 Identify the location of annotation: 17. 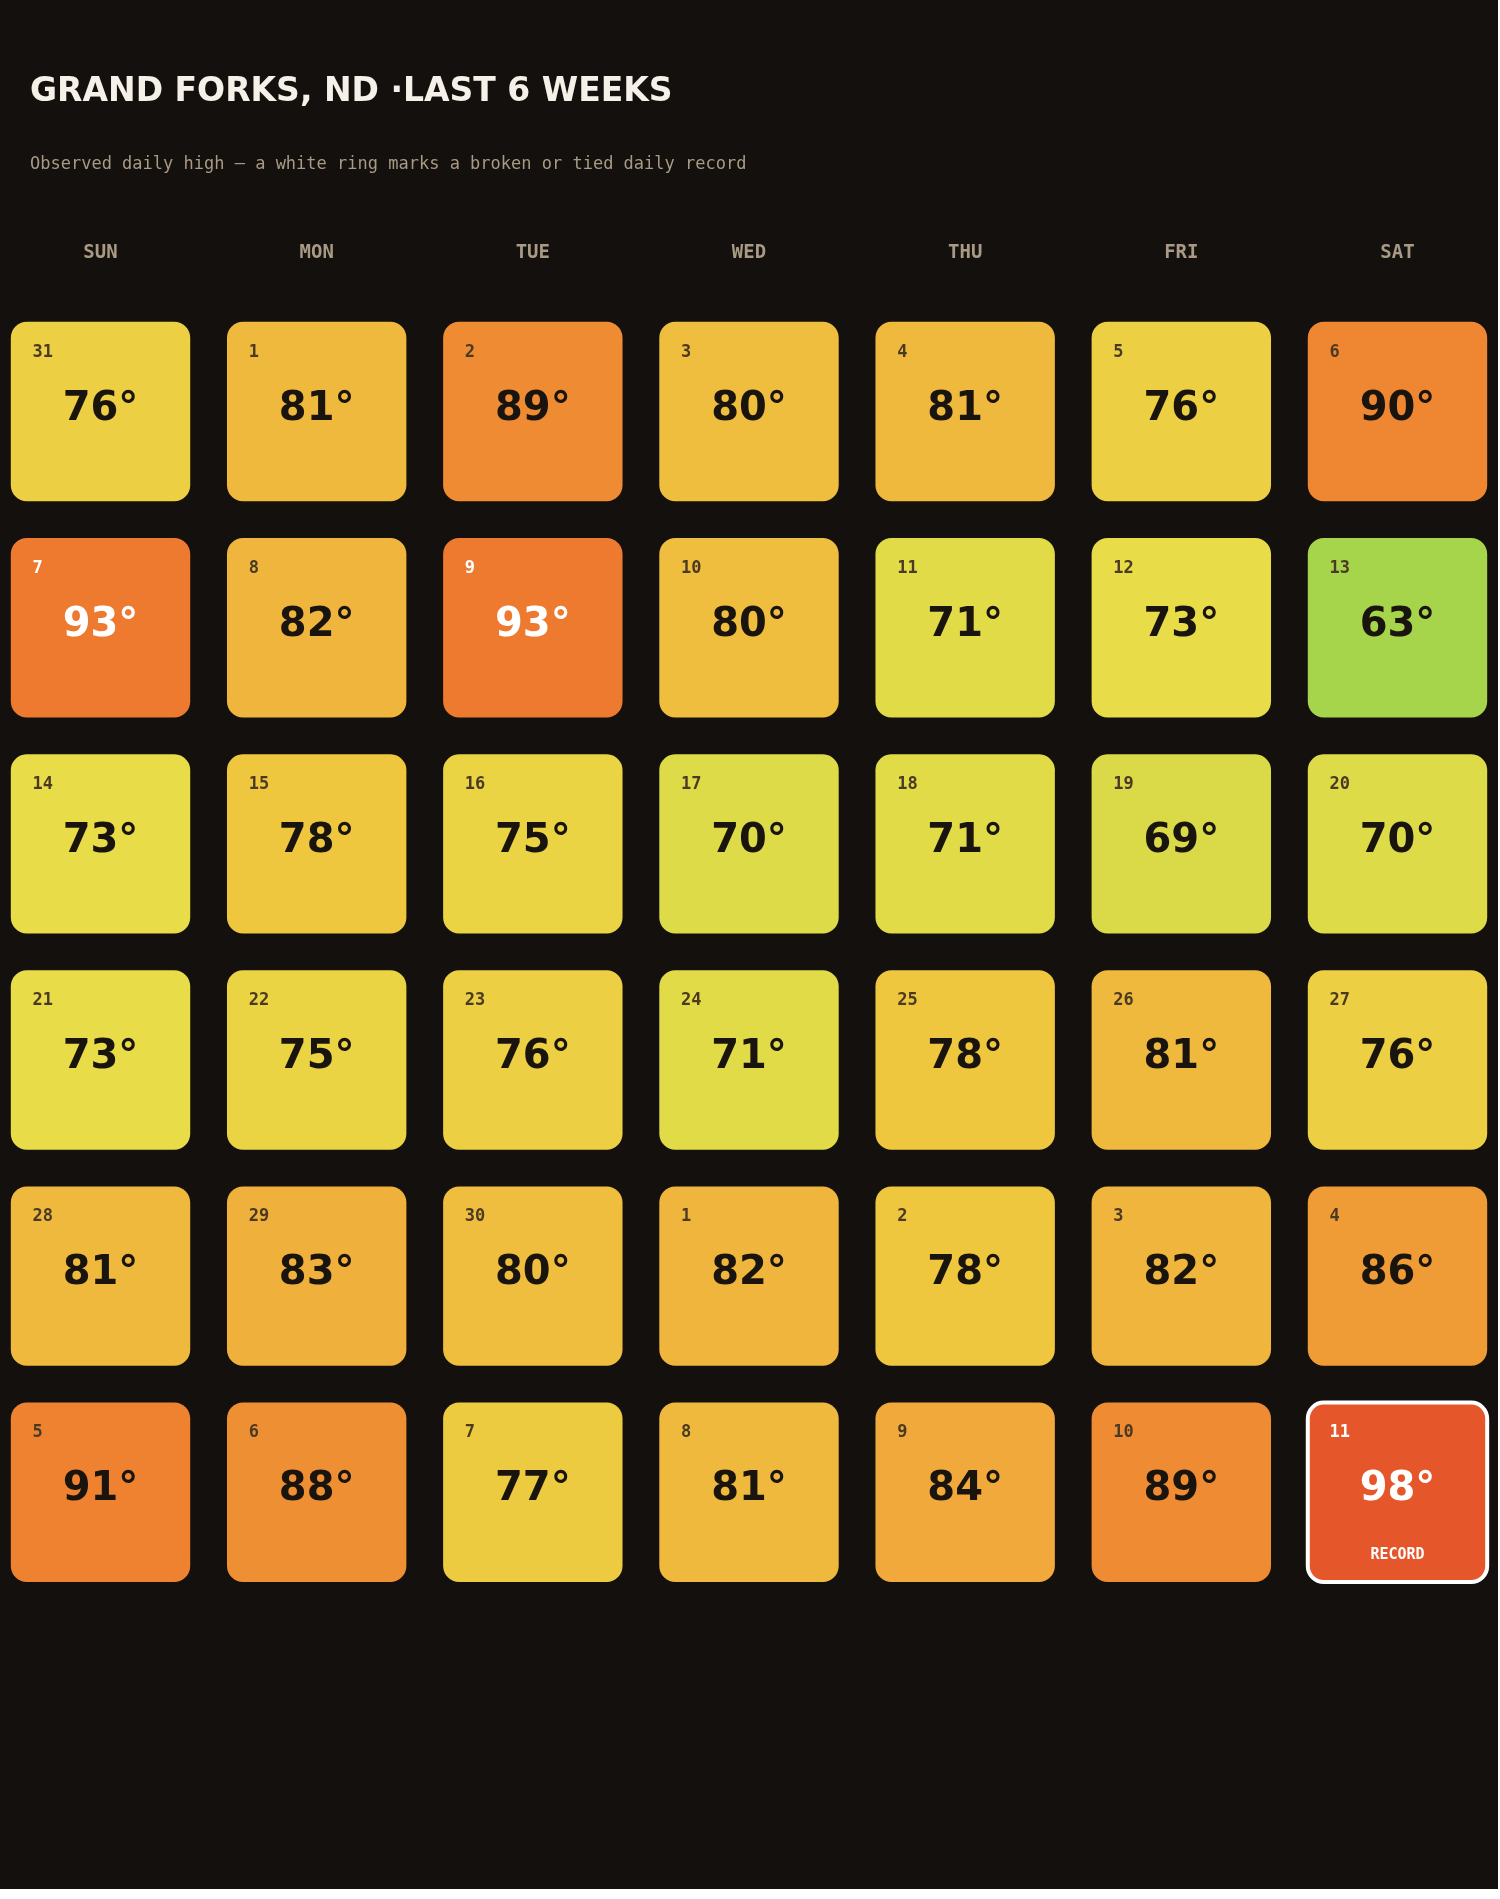
(691, 782).